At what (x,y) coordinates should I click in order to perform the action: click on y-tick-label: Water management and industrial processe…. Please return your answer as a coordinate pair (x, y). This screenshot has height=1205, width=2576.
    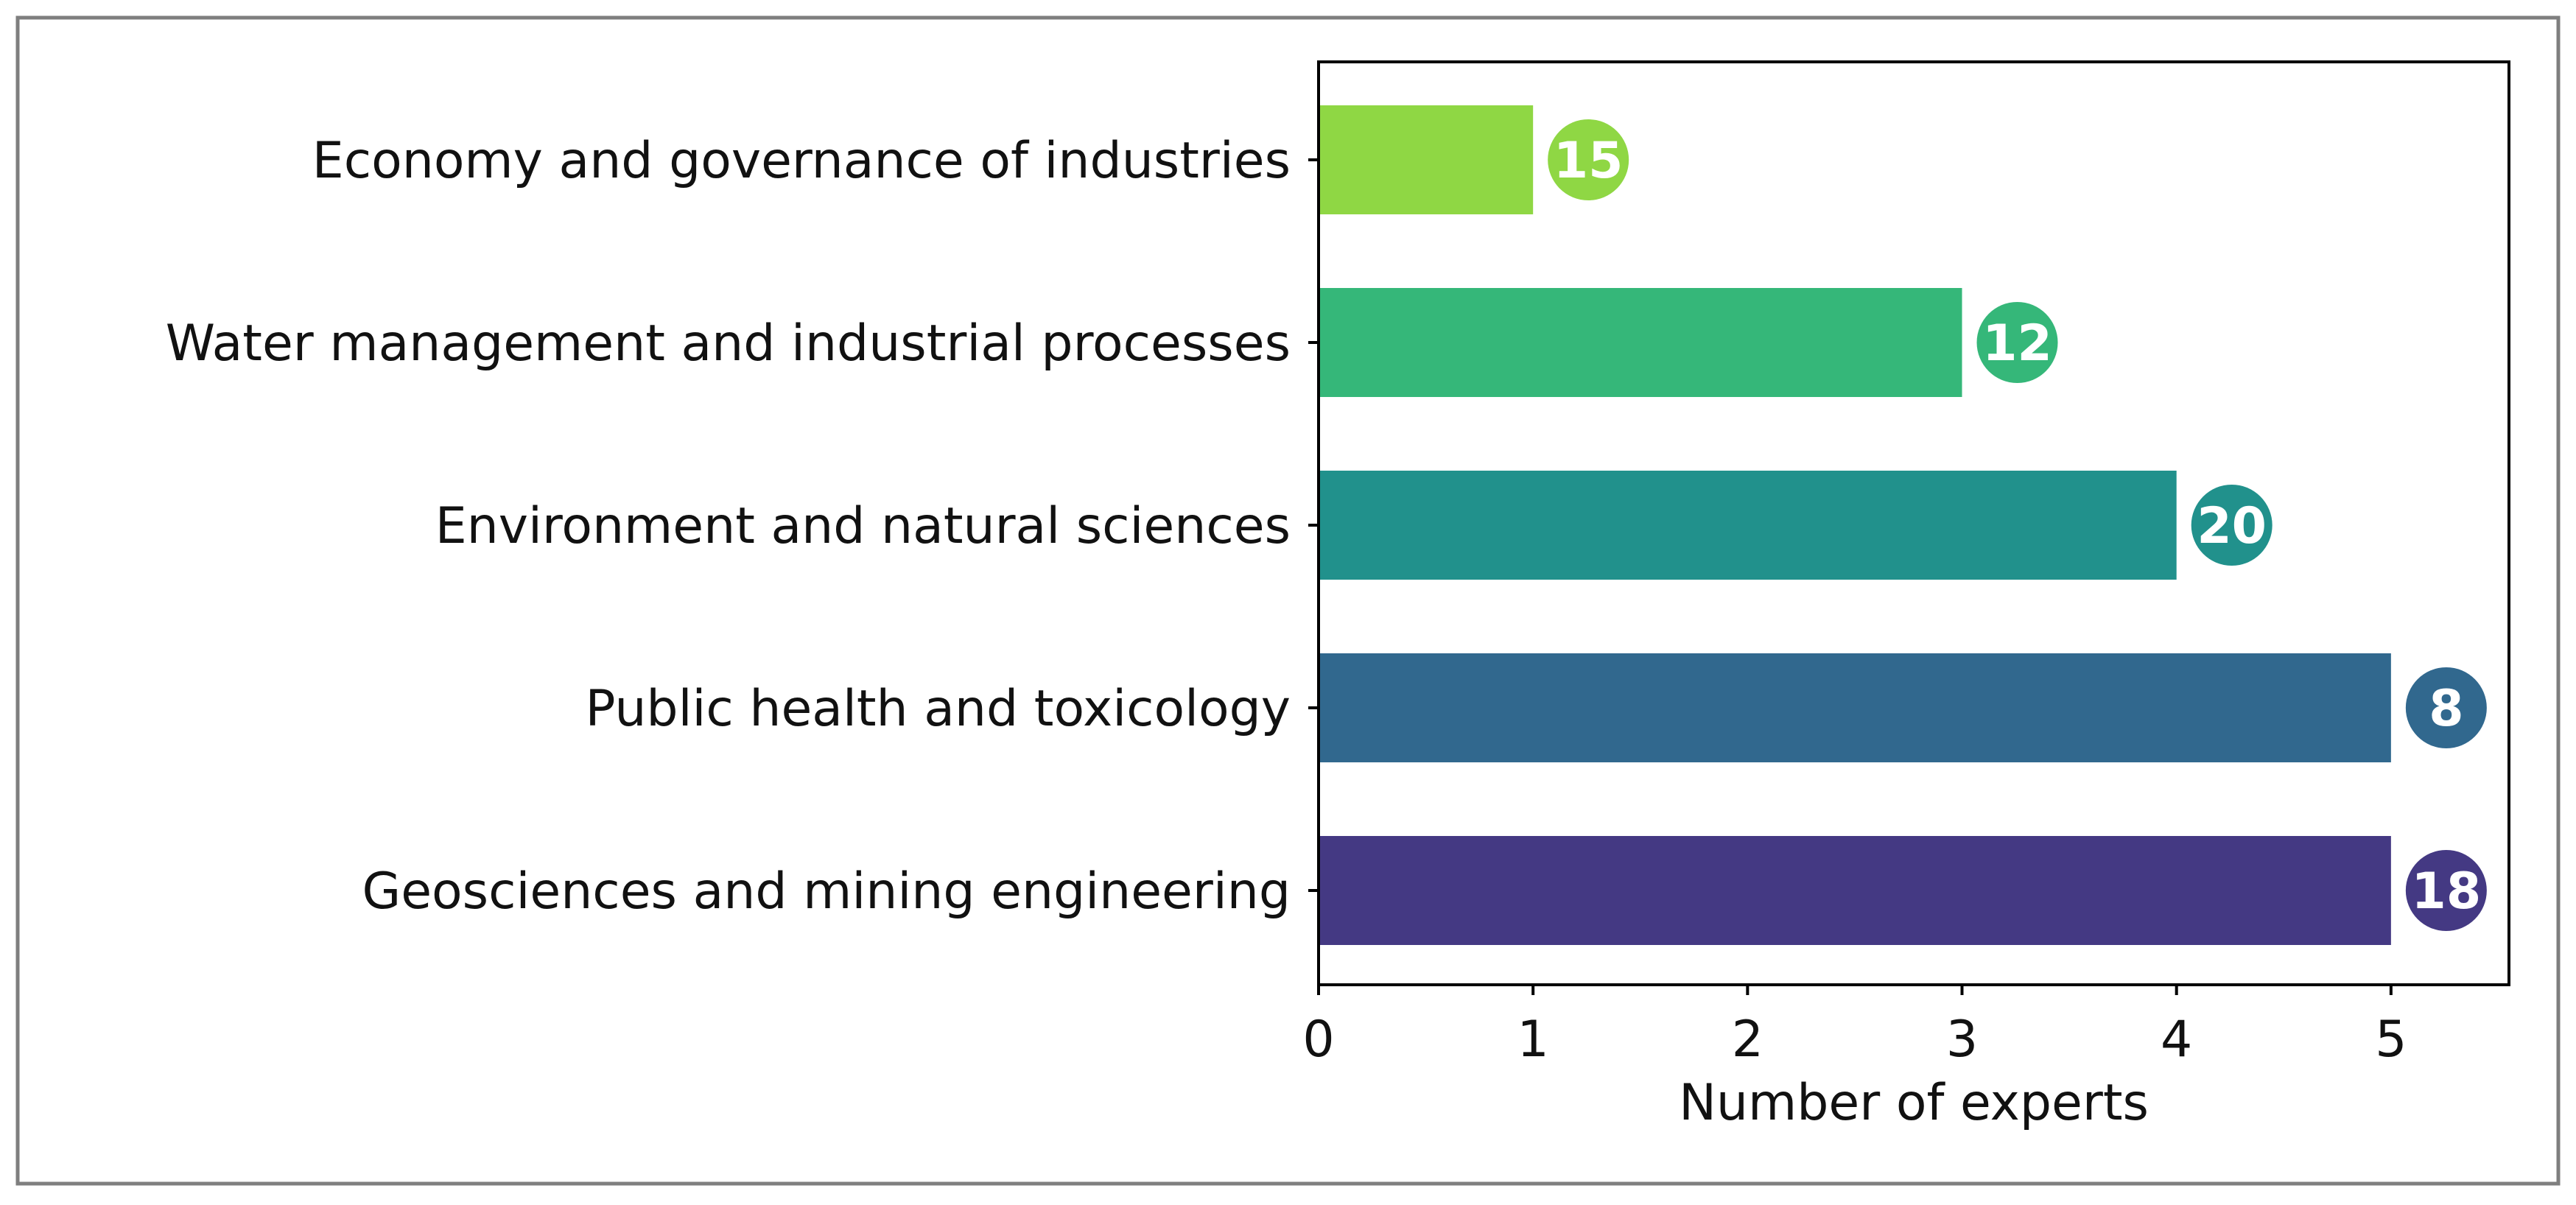
    Looking at the image, I should click on (728, 344).